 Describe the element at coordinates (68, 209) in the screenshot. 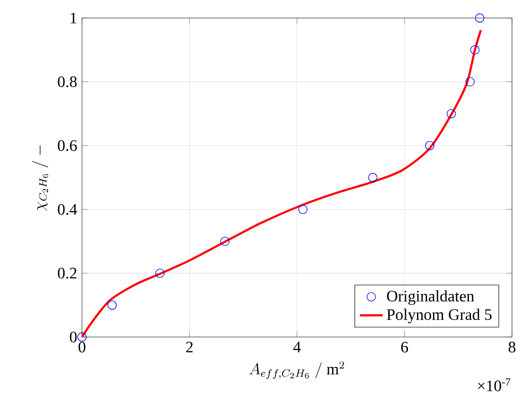

I see `y-tick-label: 0.4` at that location.